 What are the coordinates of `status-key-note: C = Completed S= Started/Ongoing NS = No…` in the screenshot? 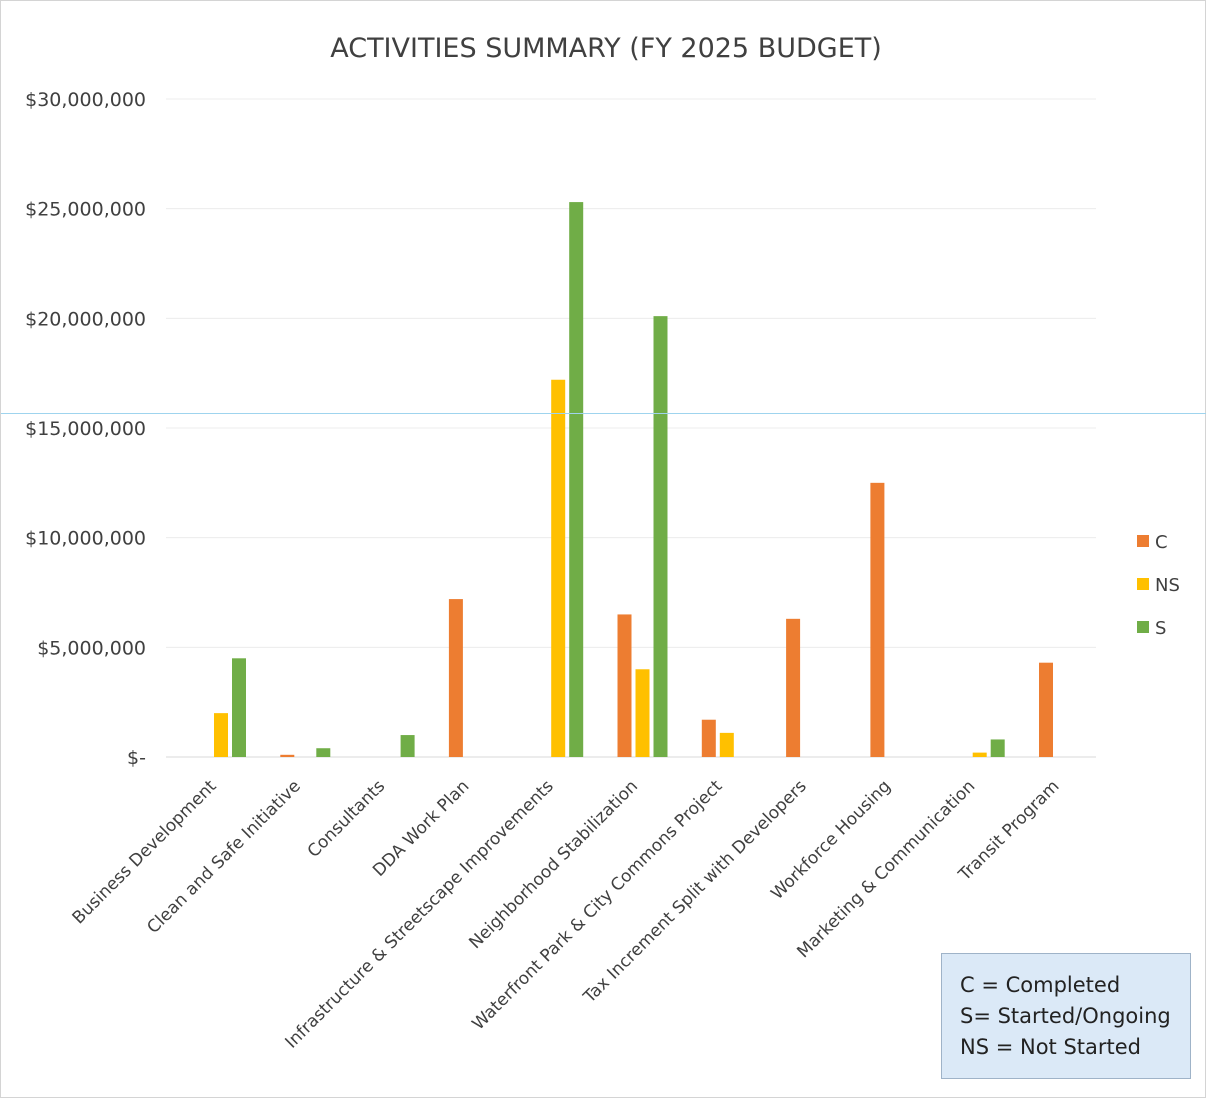 It's located at (1066, 1016).